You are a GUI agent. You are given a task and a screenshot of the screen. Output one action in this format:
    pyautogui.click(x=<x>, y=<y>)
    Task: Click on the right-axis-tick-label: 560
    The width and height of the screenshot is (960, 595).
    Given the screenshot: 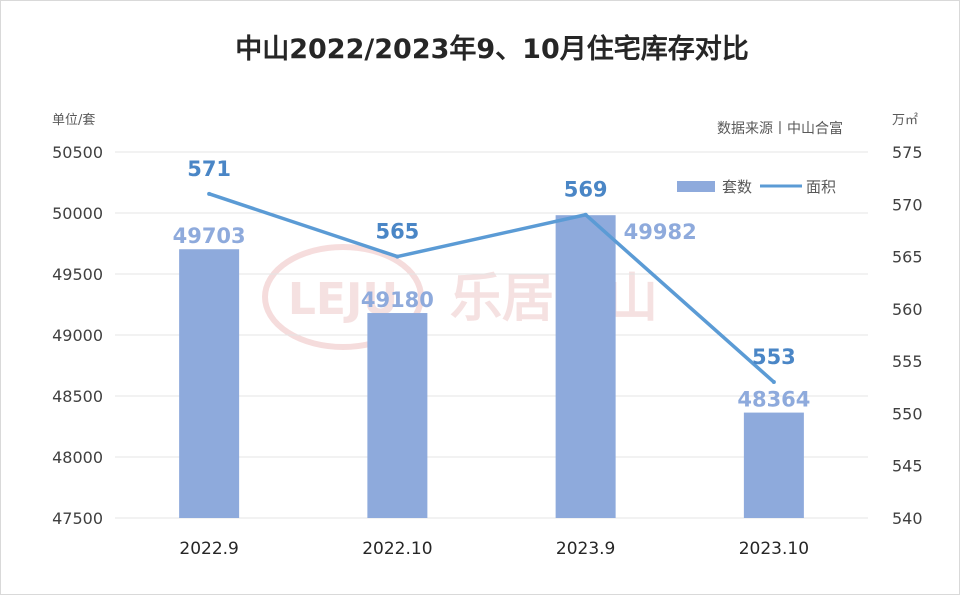 What is the action you would take?
    pyautogui.click(x=907, y=309)
    